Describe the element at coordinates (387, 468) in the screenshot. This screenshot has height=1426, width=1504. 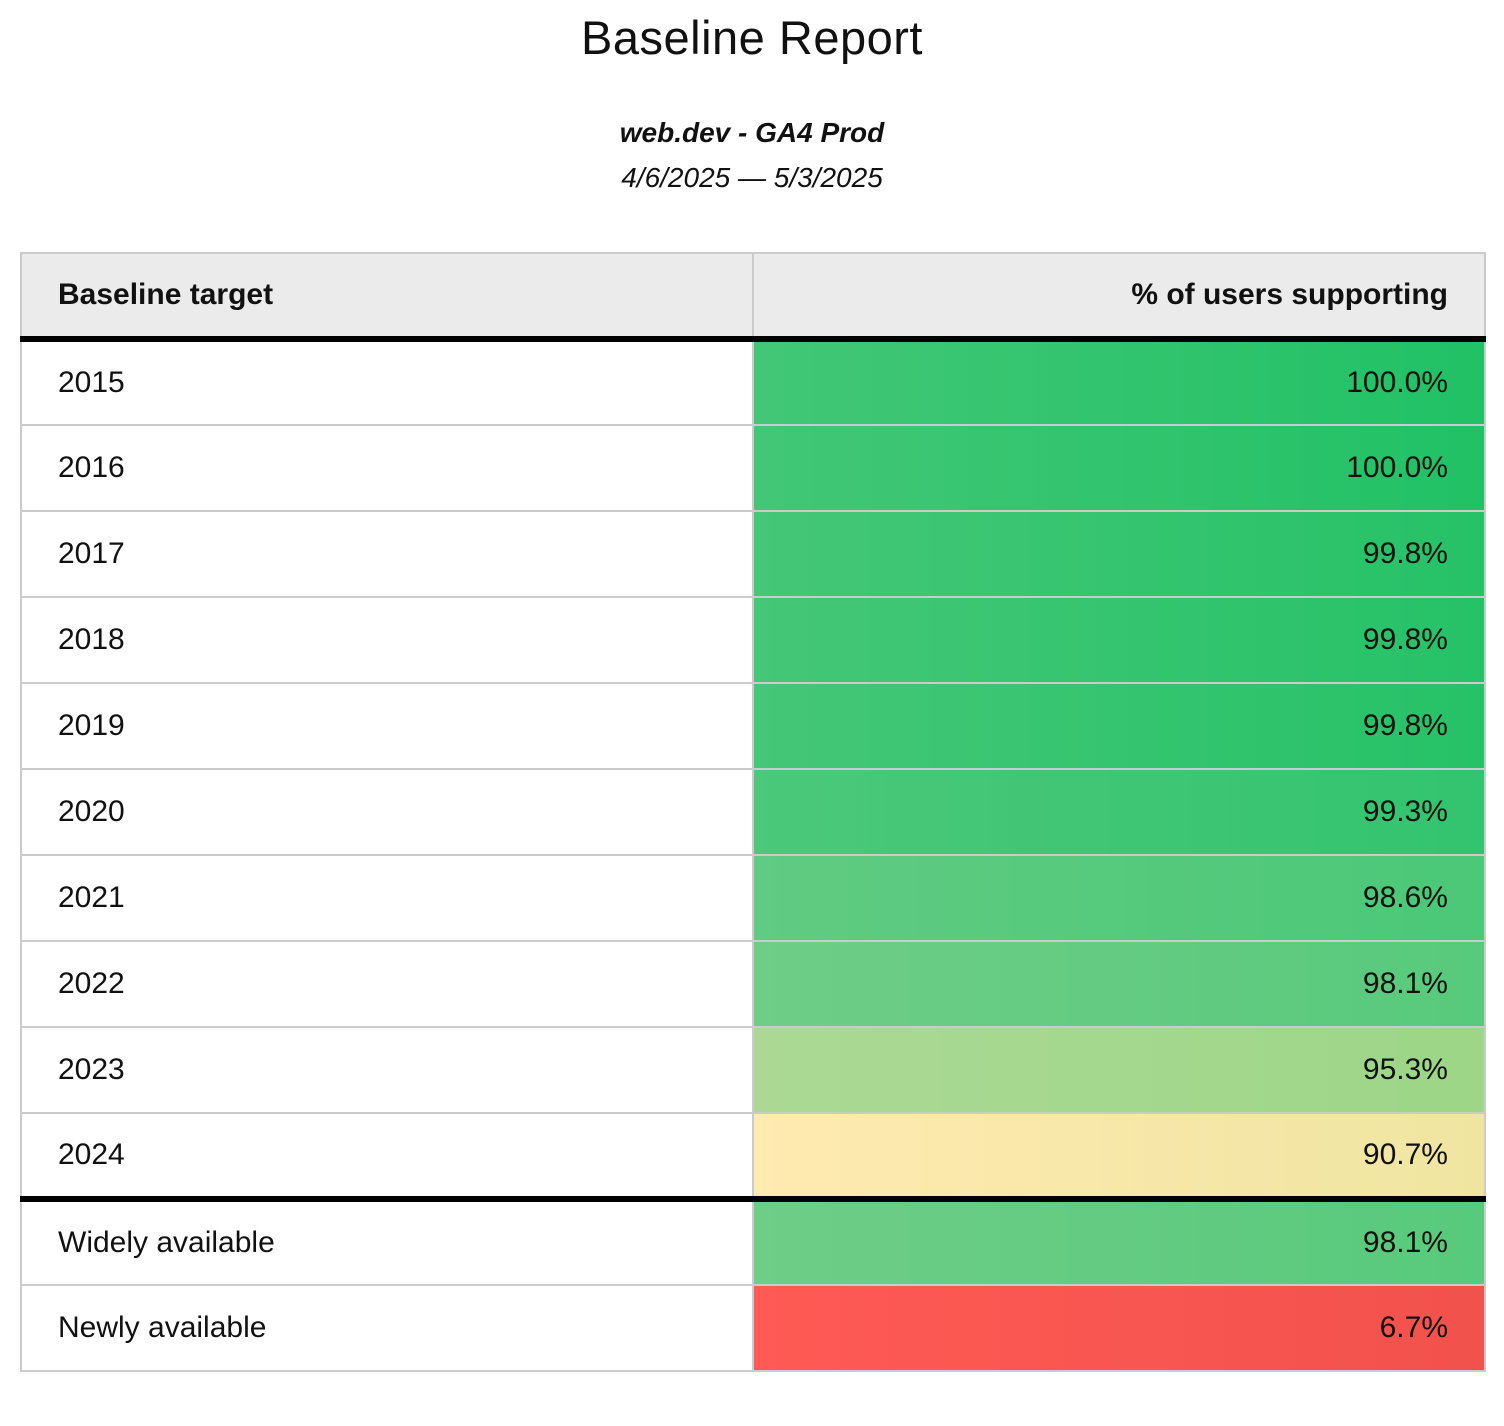
I see `baseline-target-cell: 2016` at that location.